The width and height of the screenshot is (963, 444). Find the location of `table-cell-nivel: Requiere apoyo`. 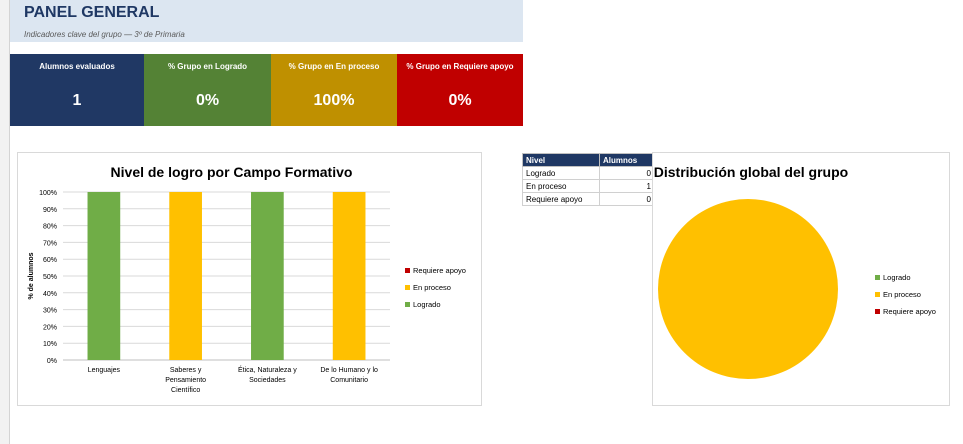

table-cell-nivel: Requiere apoyo is located at coordinates (561, 199).